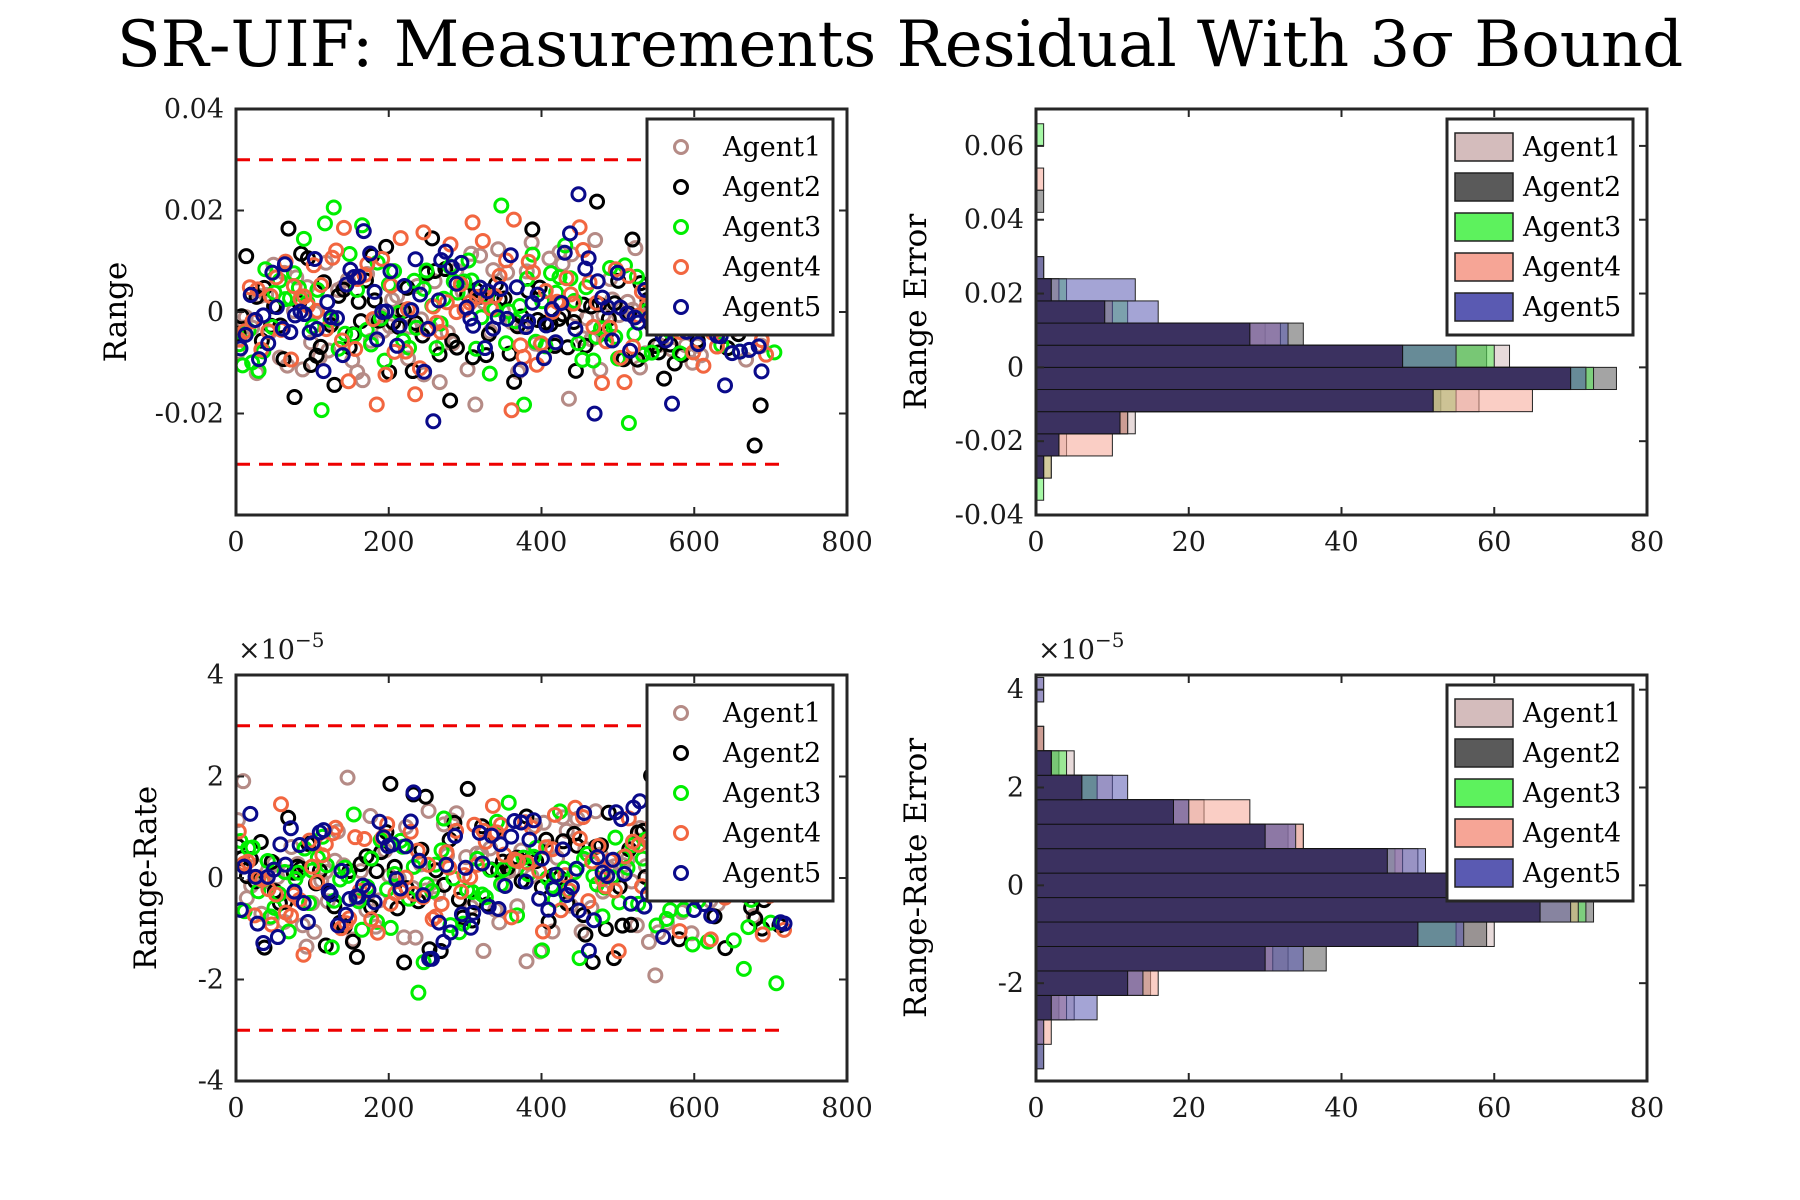 The height and width of the screenshot is (1200, 1800). What do you see at coordinates (1571, 147) in the screenshot?
I see `legend-label: Agent1` at bounding box center [1571, 147].